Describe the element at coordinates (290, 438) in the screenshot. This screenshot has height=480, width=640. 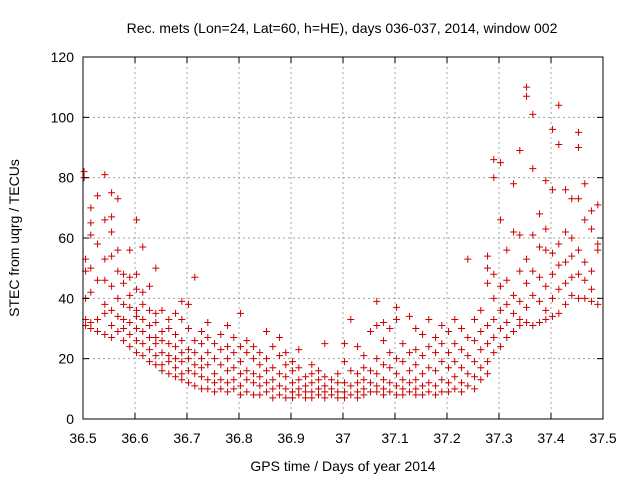
I see `x-tick-label: 36.9` at that location.